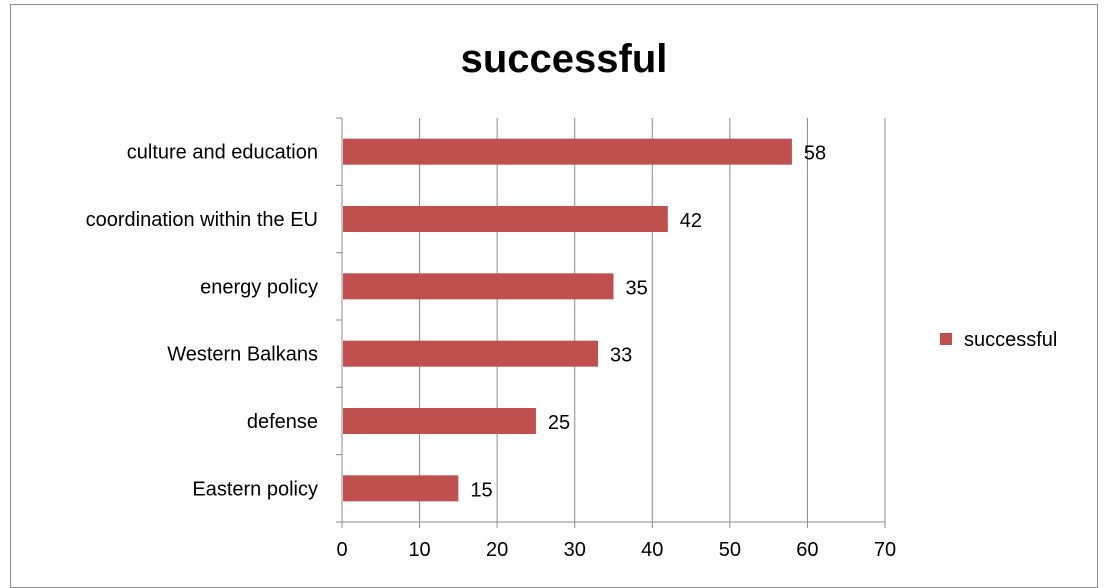 The height and width of the screenshot is (588, 1106). What do you see at coordinates (946, 339) in the screenshot?
I see `legend-swatch` at bounding box center [946, 339].